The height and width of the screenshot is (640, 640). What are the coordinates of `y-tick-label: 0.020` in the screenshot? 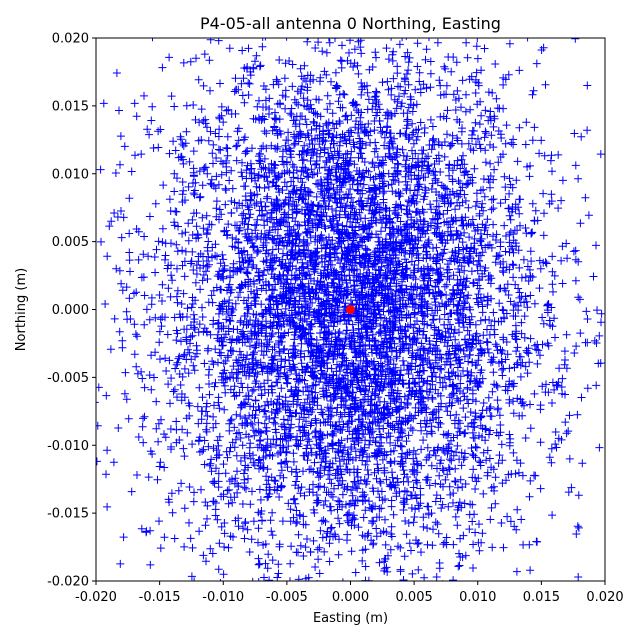 It's located at (70, 39).